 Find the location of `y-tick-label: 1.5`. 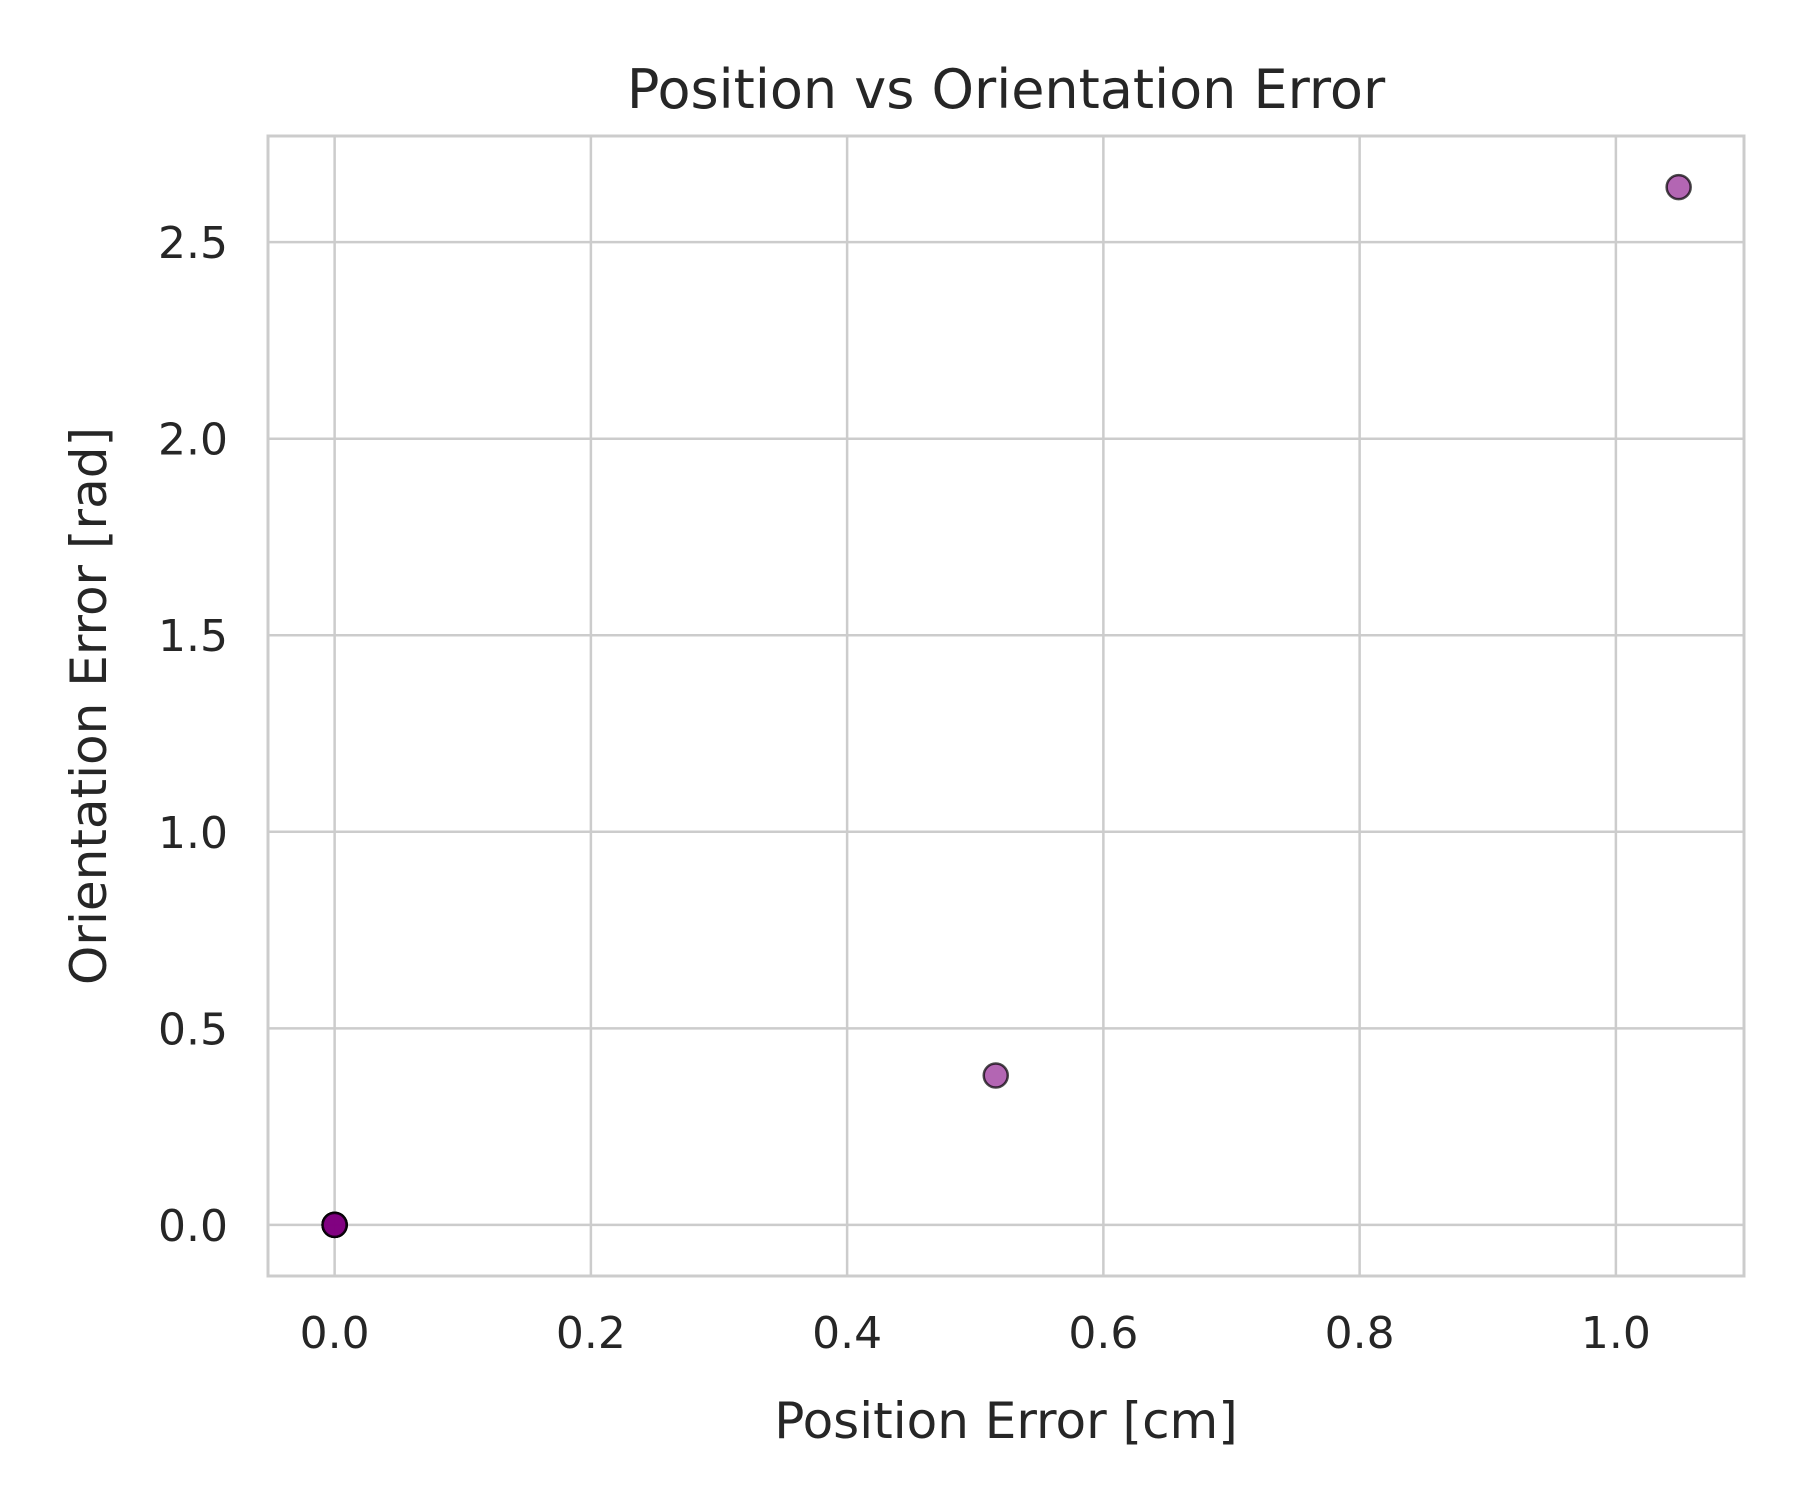

y-tick-label: 1.5 is located at coordinates (193, 636).